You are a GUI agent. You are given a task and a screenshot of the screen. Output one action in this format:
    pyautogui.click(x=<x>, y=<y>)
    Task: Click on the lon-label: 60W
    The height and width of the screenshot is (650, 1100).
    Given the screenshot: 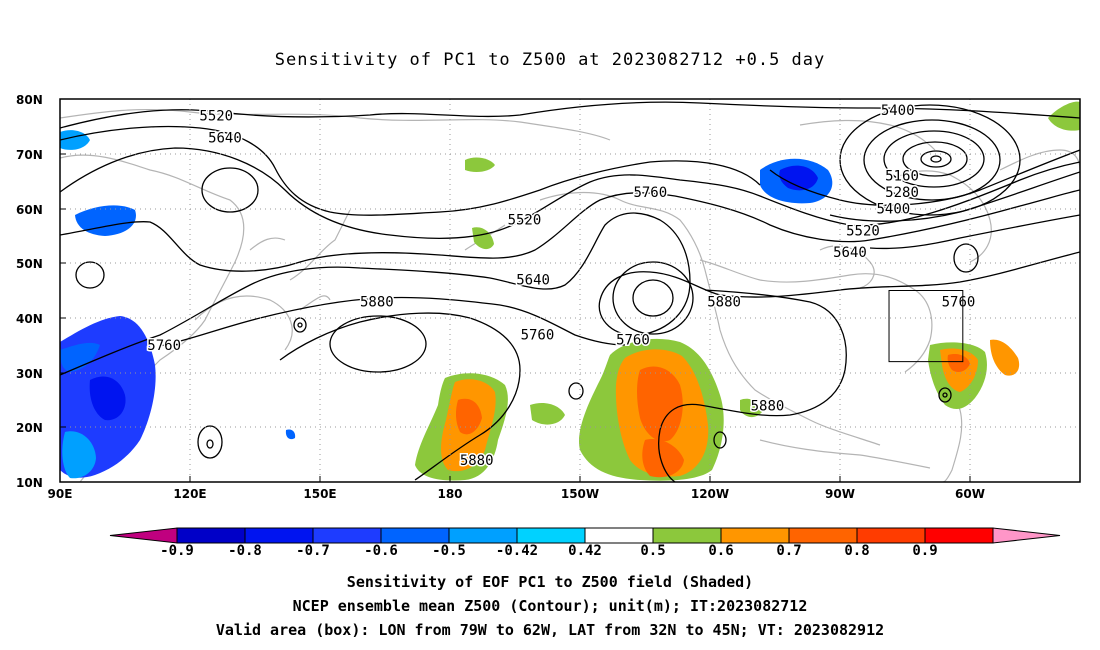 What is the action you would take?
    pyautogui.click(x=970, y=494)
    